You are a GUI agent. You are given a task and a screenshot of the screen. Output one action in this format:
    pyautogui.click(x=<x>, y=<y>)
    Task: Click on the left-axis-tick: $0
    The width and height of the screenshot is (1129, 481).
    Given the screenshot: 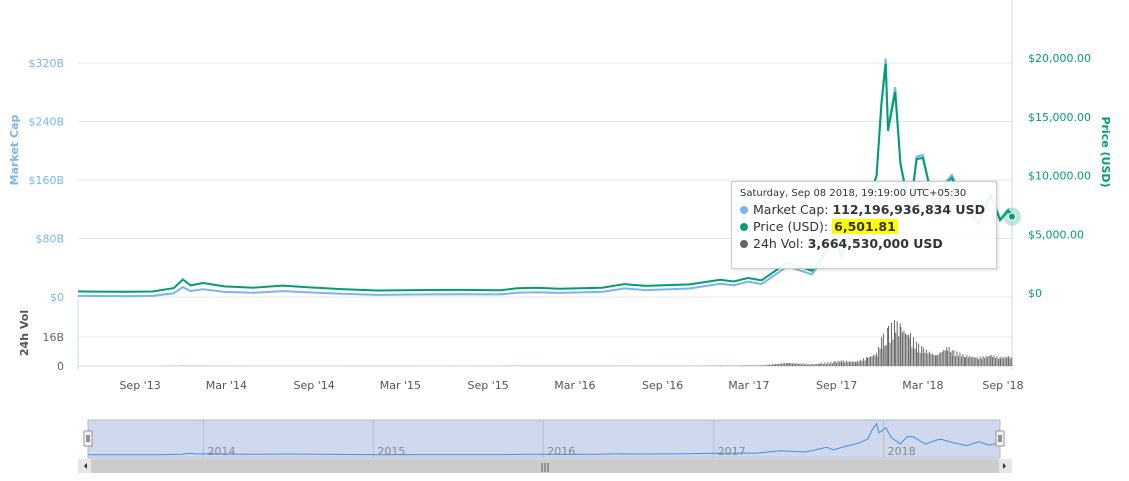 What is the action you would take?
    pyautogui.click(x=57, y=297)
    